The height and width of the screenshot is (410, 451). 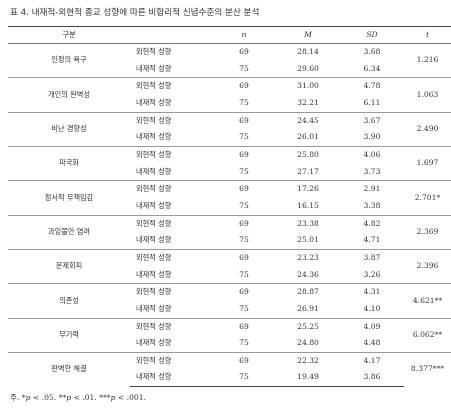 I want to click on table-row: 내재적 성향 75 29.60 6.34, so click(x=229, y=69).